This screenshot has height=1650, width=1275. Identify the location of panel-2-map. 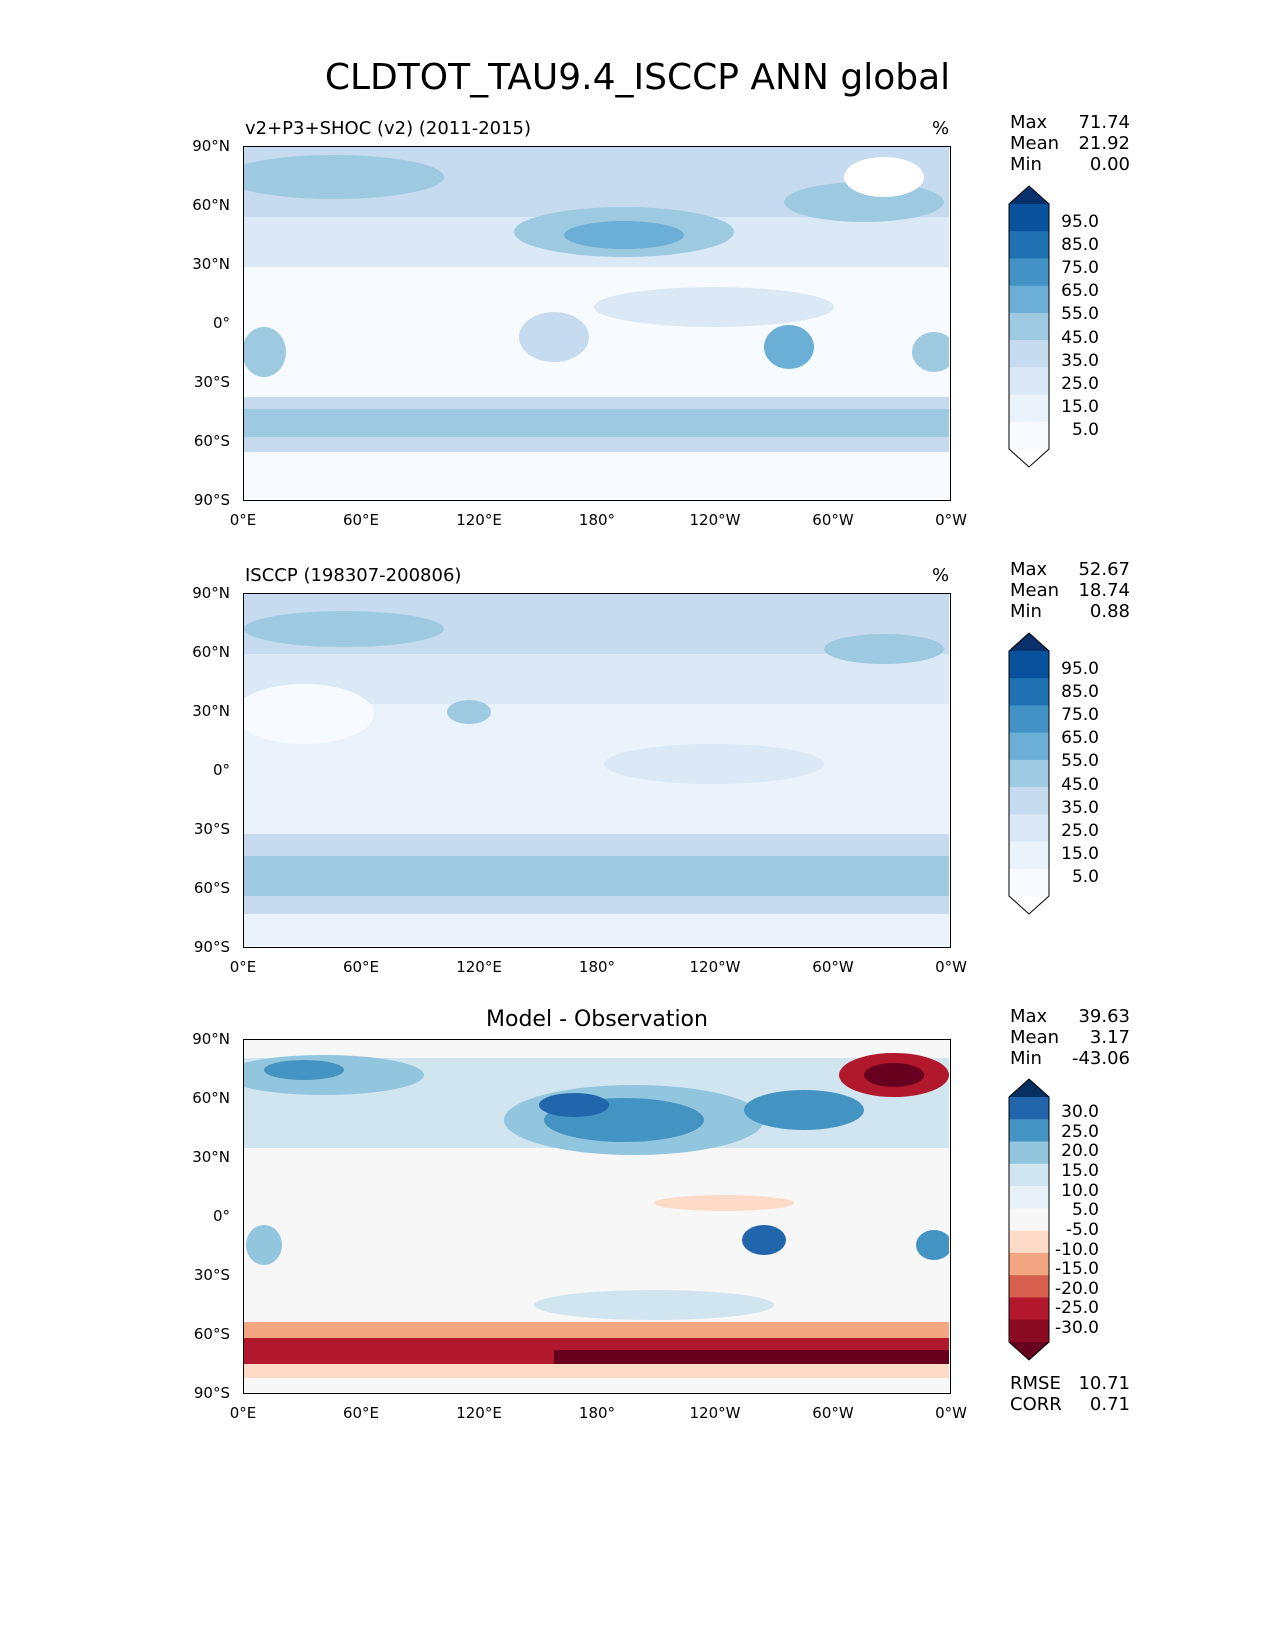
(597, 770).